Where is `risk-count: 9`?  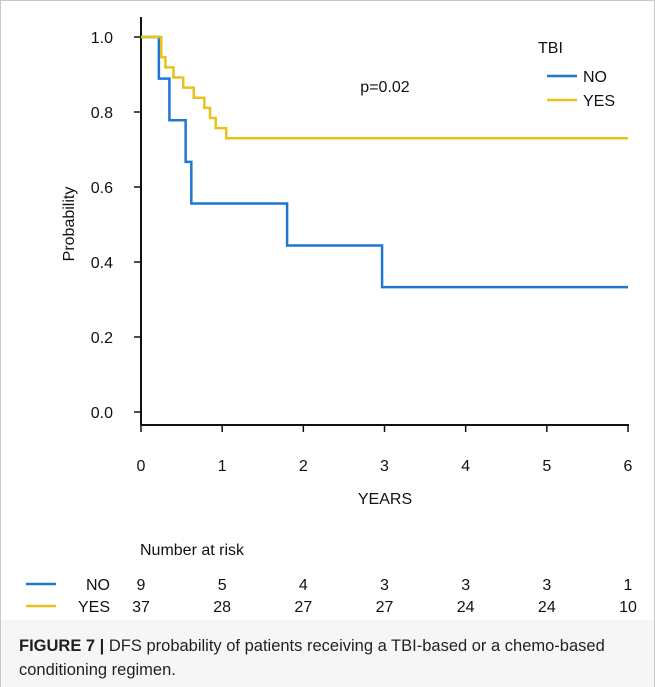
risk-count: 9 is located at coordinates (141, 585).